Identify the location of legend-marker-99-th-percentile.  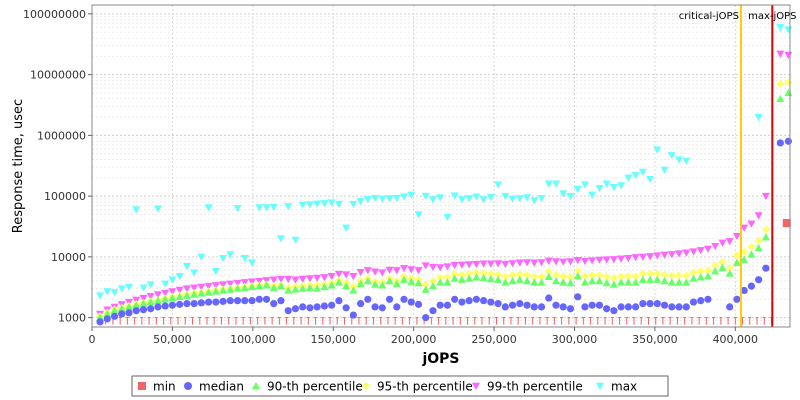
(476, 386).